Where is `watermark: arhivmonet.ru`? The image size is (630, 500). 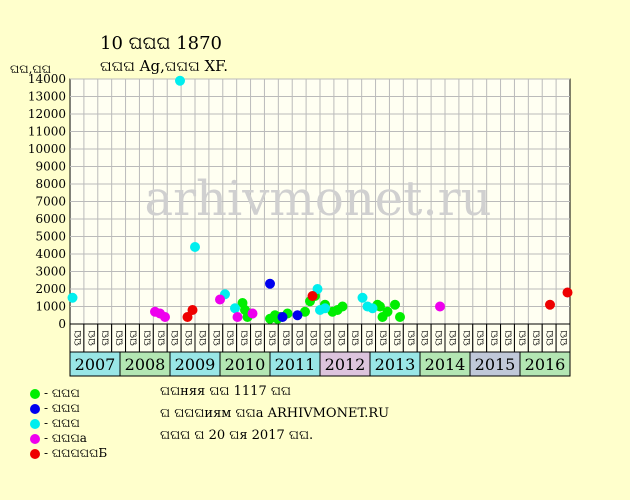 watermark: arhivmonet.ru is located at coordinates (317, 199).